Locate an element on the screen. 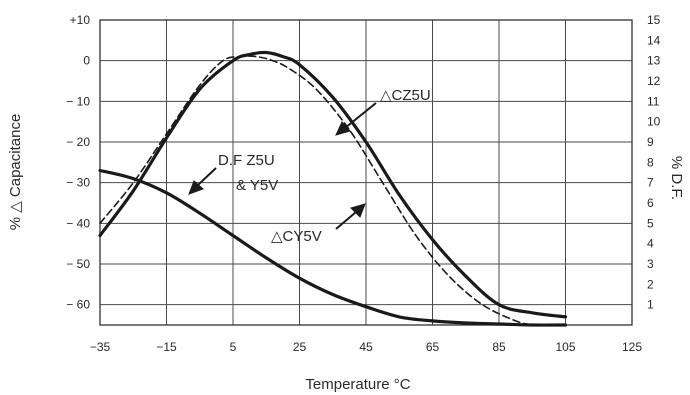 This screenshot has height=395, width=690. x-tick-label: 85 is located at coordinates (499, 347).